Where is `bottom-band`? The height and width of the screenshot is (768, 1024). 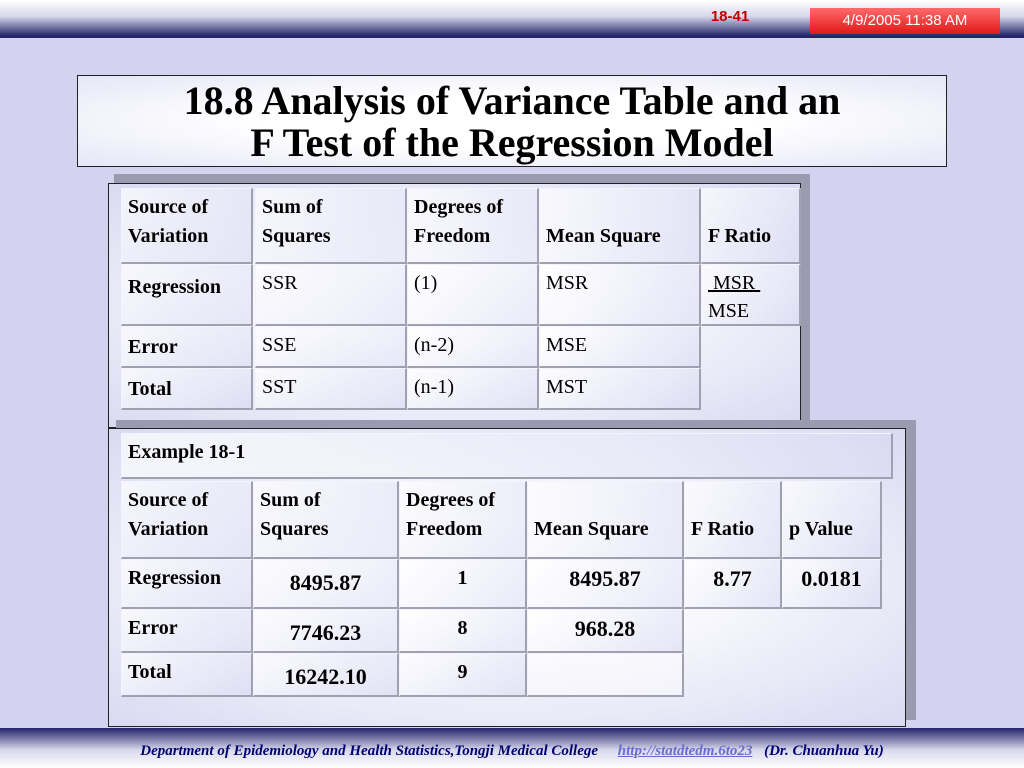 bottom-band is located at coordinates (512, 748).